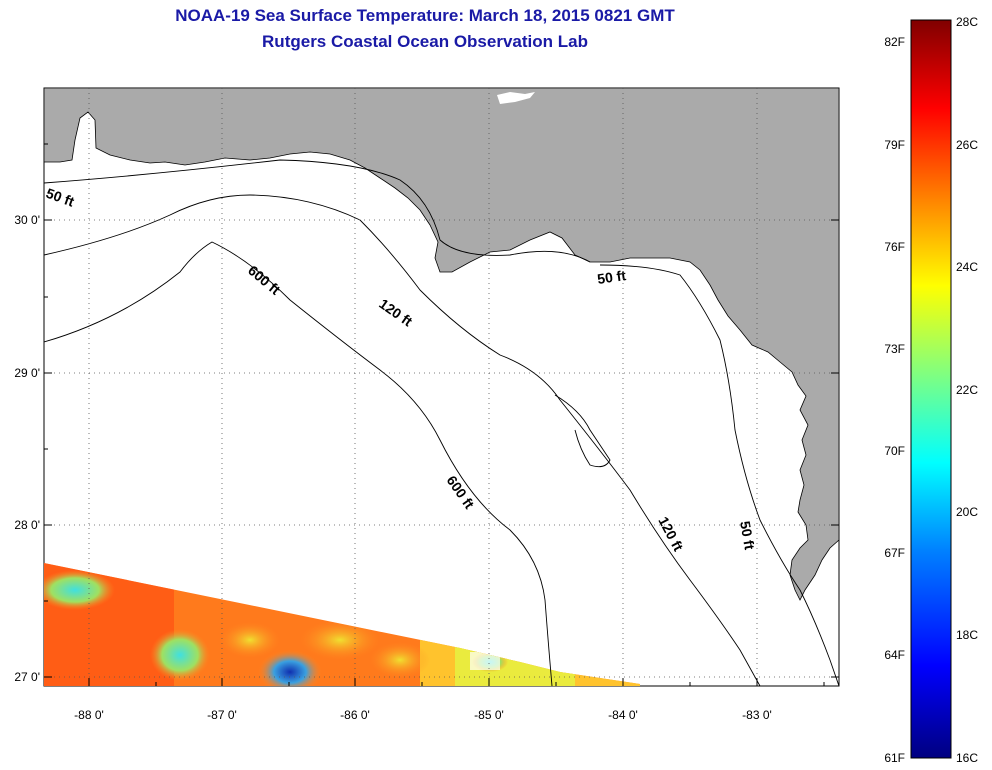 This screenshot has width=992, height=770. I want to click on cb-label-f: 73F, so click(894, 349).